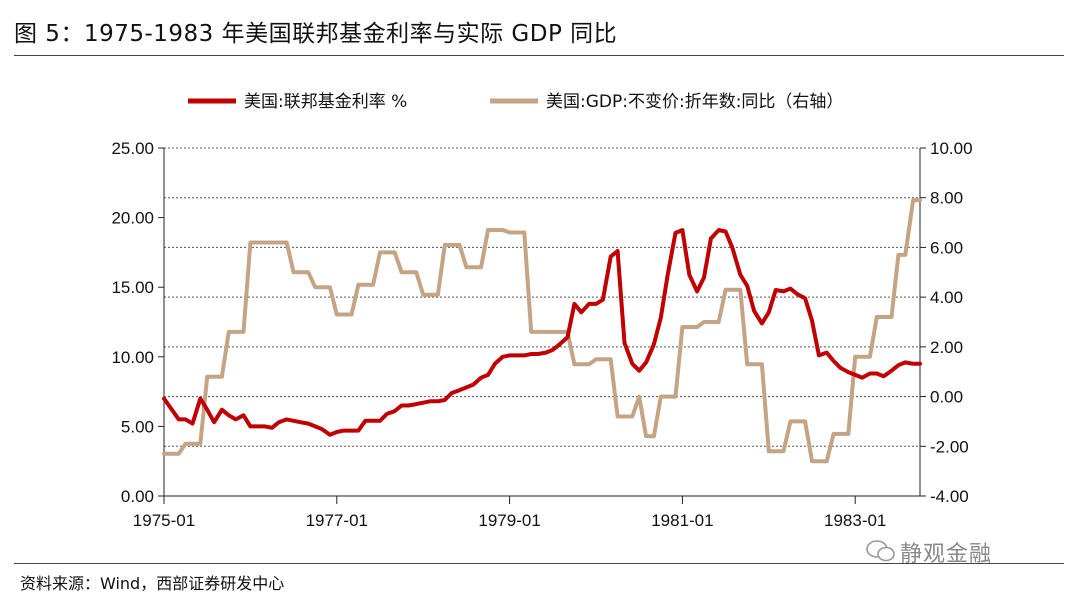 This screenshot has height=601, width=1080. I want to click on right-tick-label: 6.00, so click(946, 247).